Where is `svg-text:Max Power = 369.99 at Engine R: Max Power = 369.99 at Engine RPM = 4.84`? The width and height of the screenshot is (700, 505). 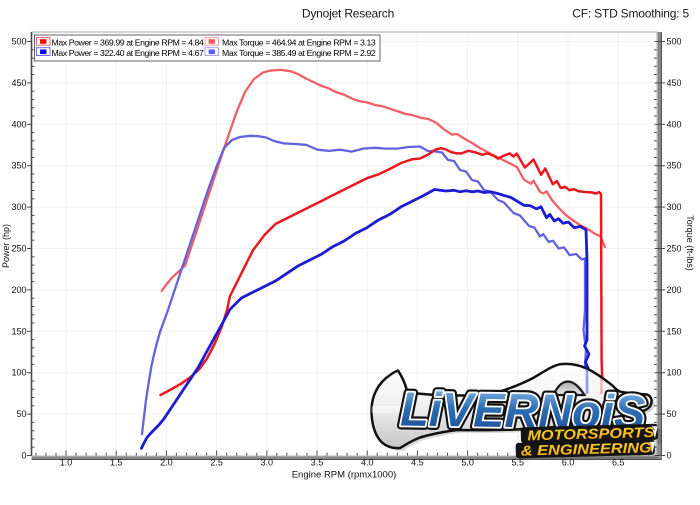 svg-text:Max Power = 369.99 at Engine R: Max Power = 369.99 at Engine RPM = 4.84 is located at coordinates (128, 42).